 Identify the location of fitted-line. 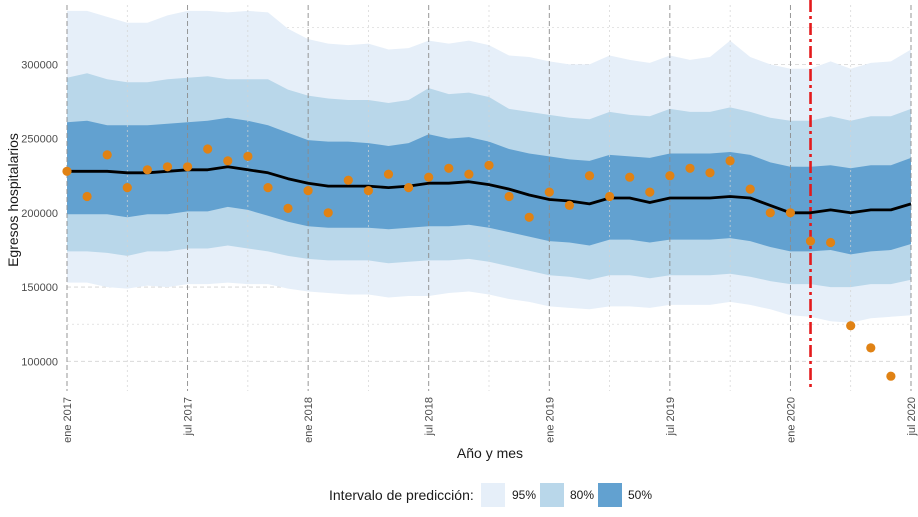
(489, 190).